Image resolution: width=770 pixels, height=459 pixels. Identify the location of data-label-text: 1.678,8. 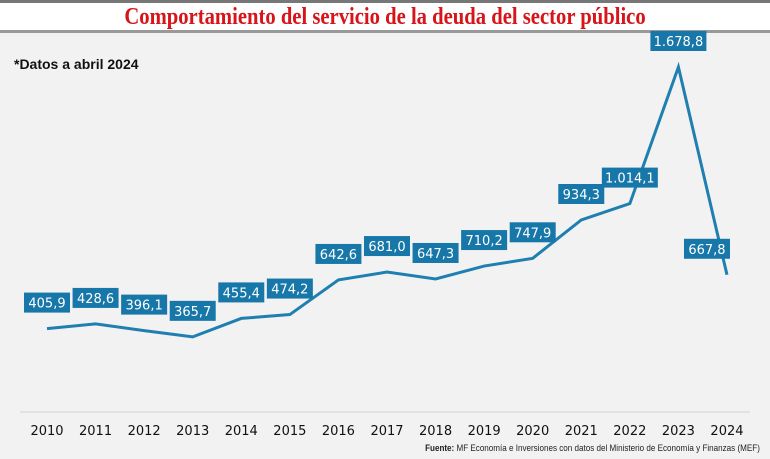
(679, 42).